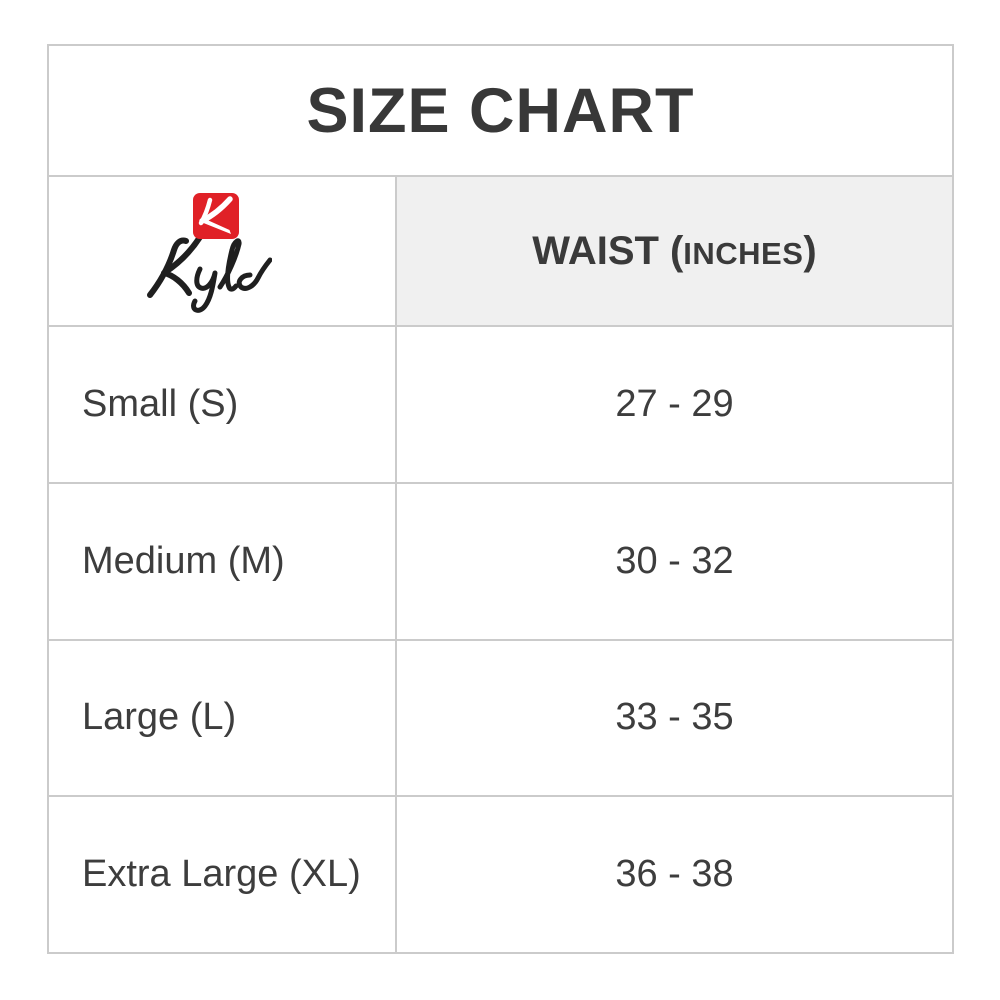 The image size is (1000, 1000). Describe the element at coordinates (674, 874) in the screenshot. I see `waist-cell: 36 - 38` at that location.